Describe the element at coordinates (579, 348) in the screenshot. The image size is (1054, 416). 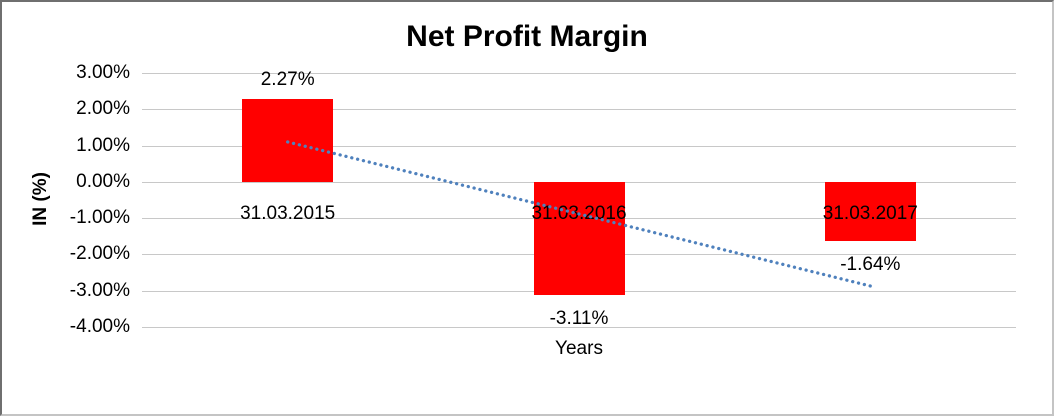
I see `x-axis-title: Years` at that location.